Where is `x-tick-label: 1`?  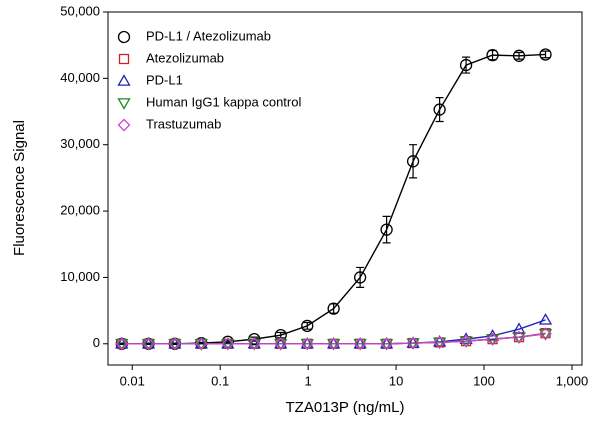 x-tick-label: 1 is located at coordinates (308, 380).